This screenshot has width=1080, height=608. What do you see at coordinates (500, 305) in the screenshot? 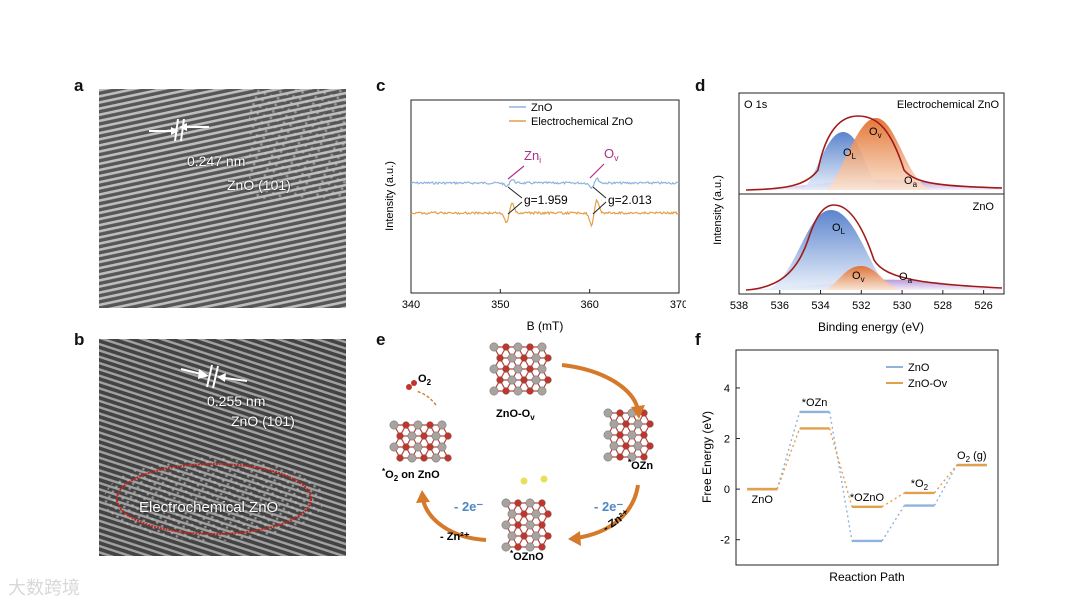
I see `epr-xtick-label: 350` at bounding box center [500, 305].